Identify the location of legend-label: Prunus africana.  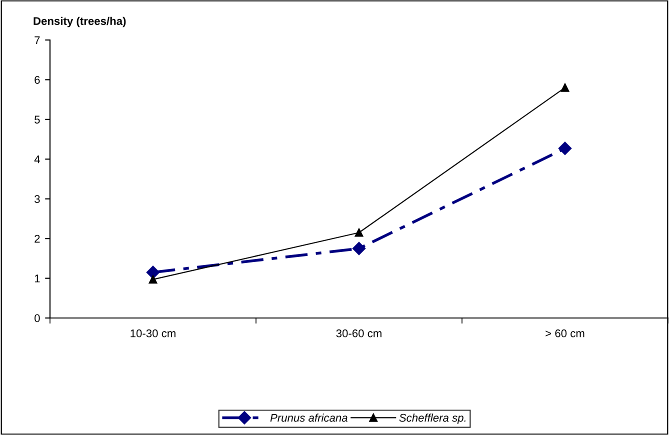
(309, 418).